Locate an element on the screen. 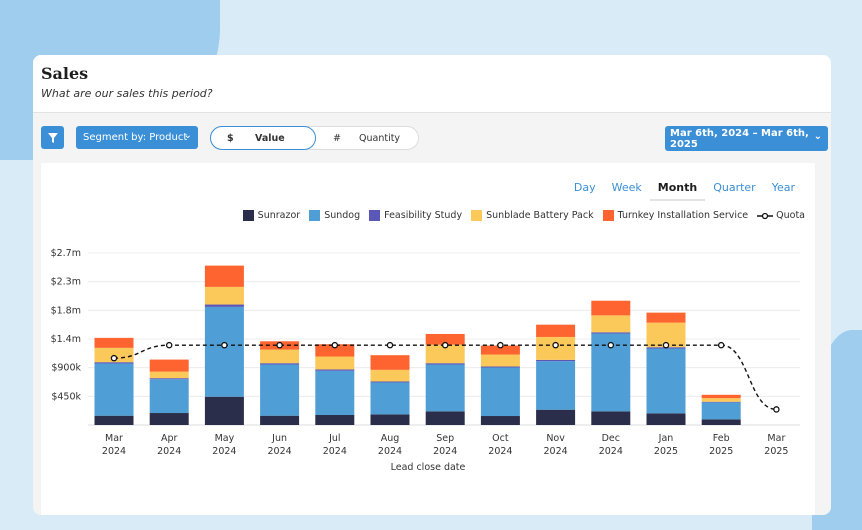  x-tick-label: Aug is located at coordinates (390, 438).